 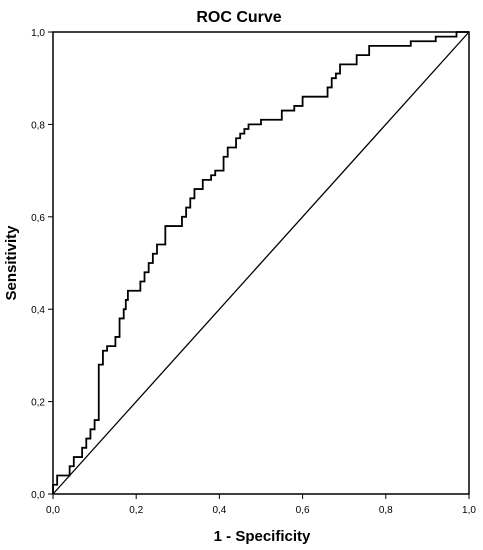 I want to click on x-tick-label: 0,6, so click(x=303, y=510).